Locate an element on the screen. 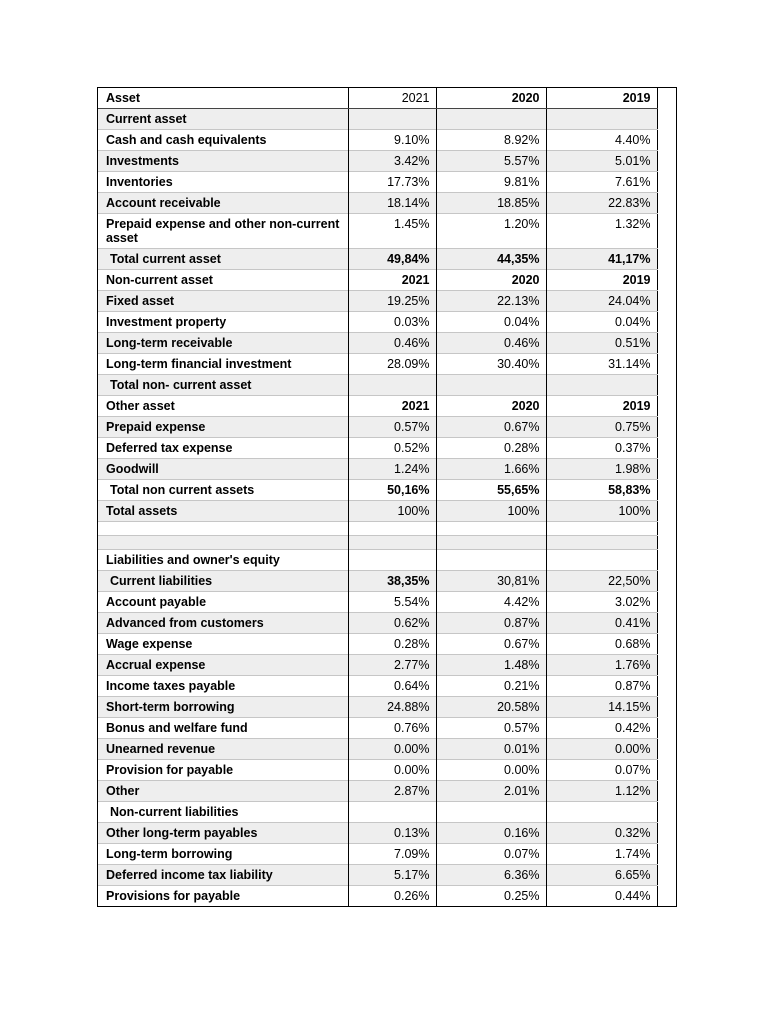 The width and height of the screenshot is (768, 1024). cell-value: 0.64% is located at coordinates (391, 686).